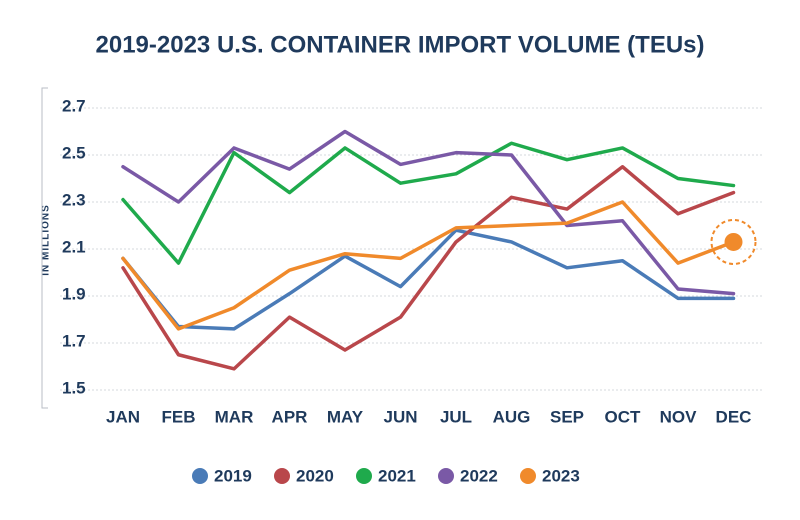 This screenshot has height=520, width=800. I want to click on x-tick-label: OCT, so click(623, 416).